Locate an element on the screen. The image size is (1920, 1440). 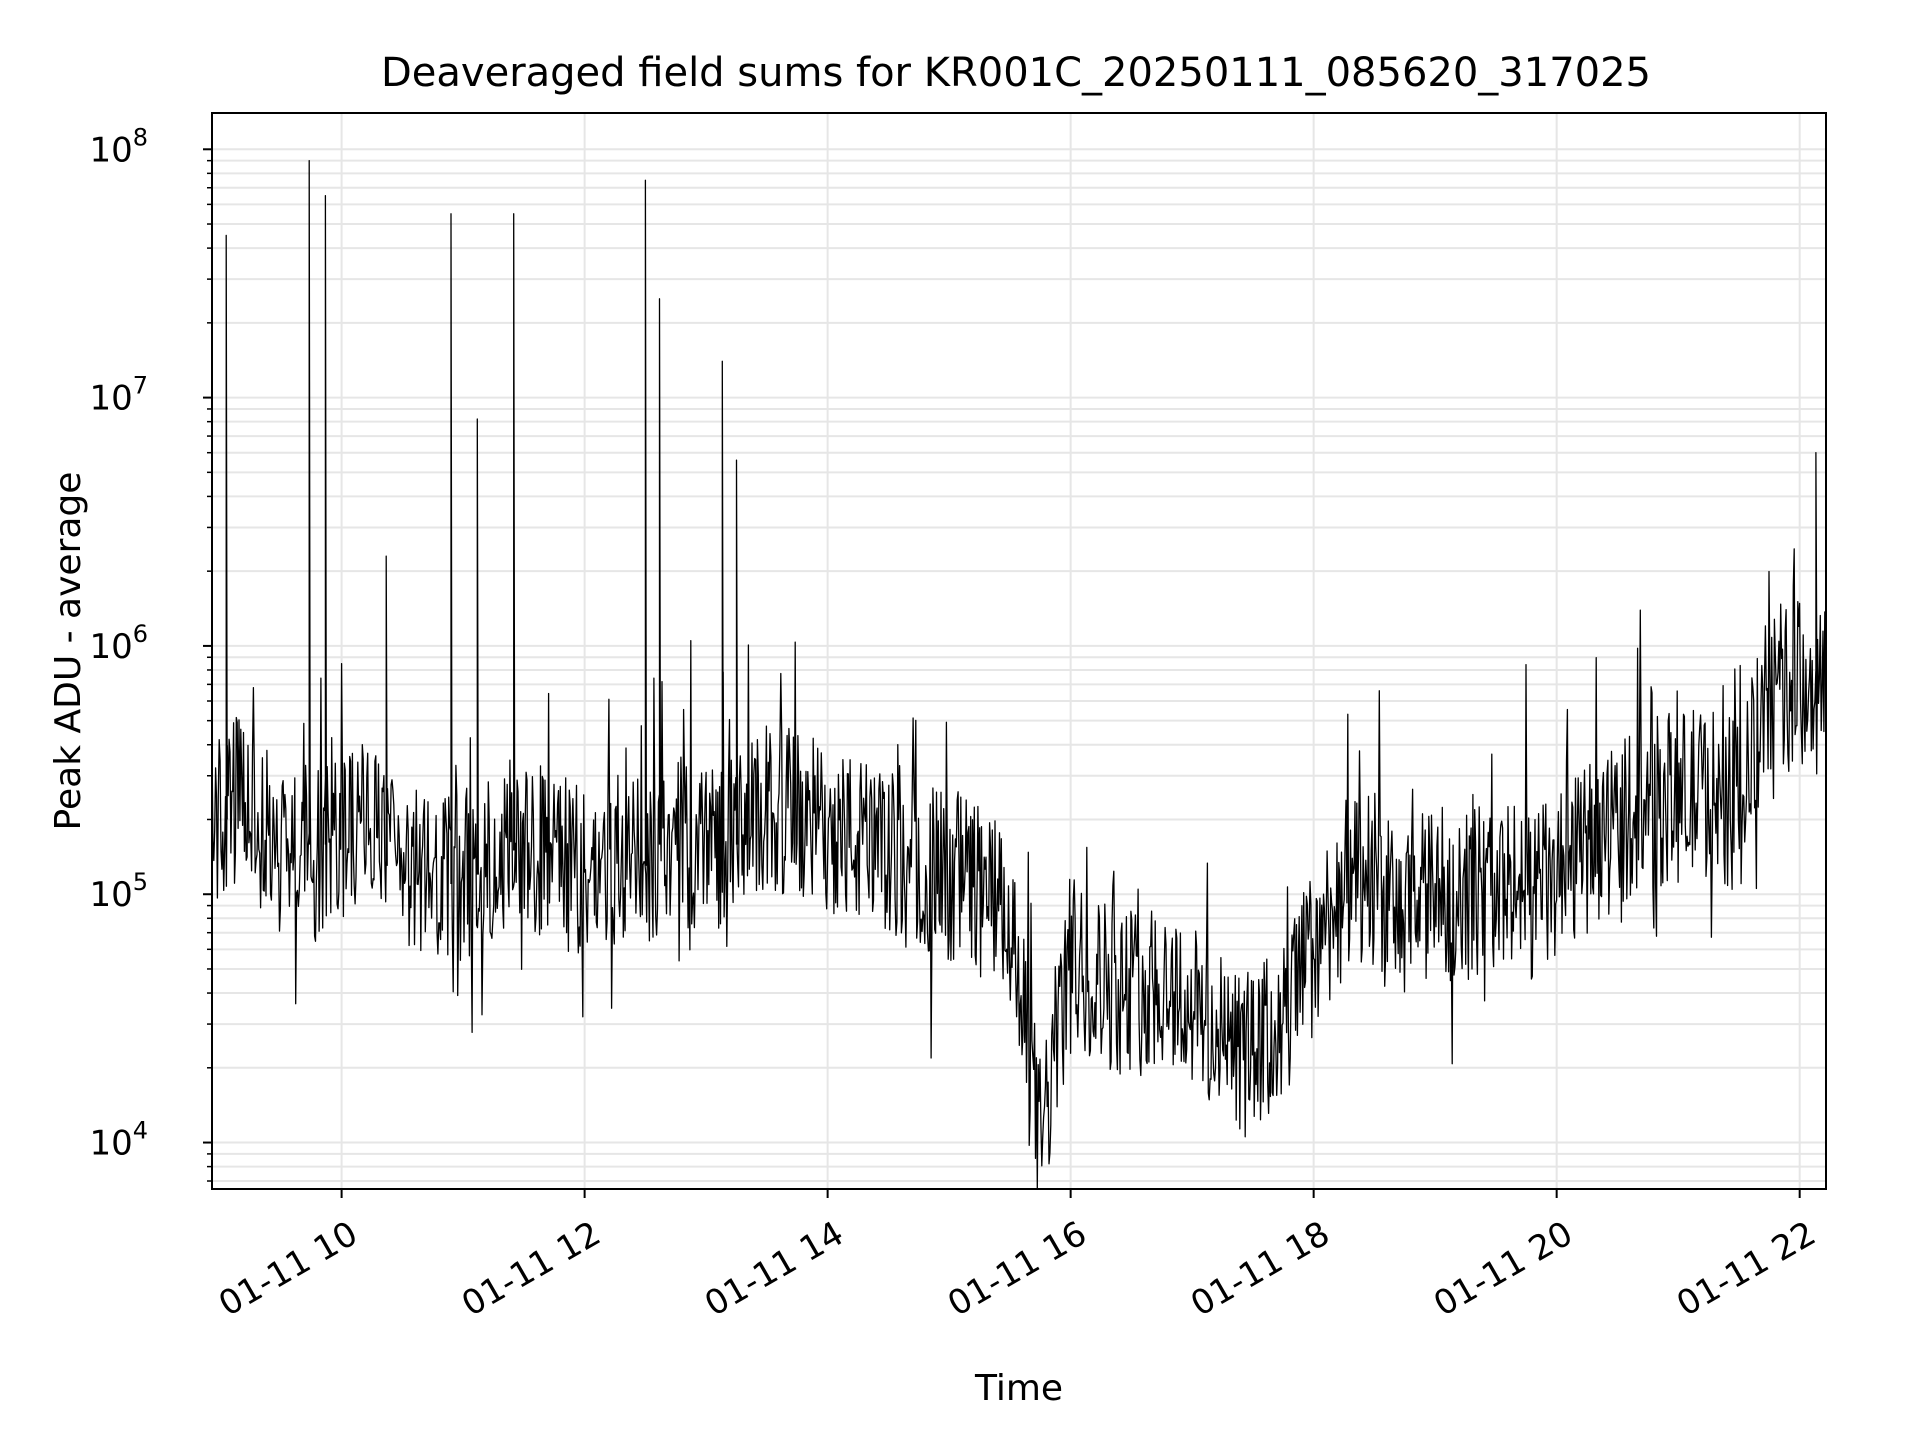
y-tick-exponent: 6 is located at coordinates (140, 634).